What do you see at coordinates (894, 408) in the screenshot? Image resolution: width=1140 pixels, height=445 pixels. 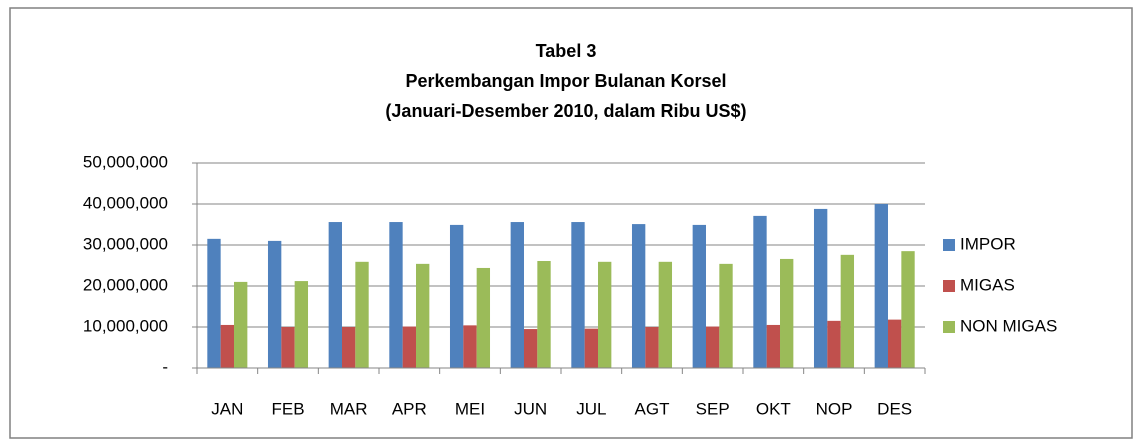 I see `x-tick-label: DES` at bounding box center [894, 408].